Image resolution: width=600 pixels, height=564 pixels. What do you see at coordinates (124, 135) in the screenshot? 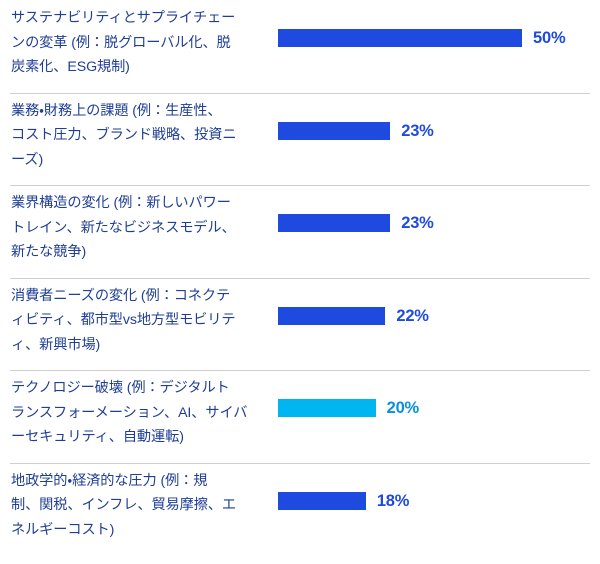
I see `category-label: 業務・財務上の課題 (例：生産性、 コスト圧力、ブランド戦略、投資ニ ーズ)` at bounding box center [124, 135].